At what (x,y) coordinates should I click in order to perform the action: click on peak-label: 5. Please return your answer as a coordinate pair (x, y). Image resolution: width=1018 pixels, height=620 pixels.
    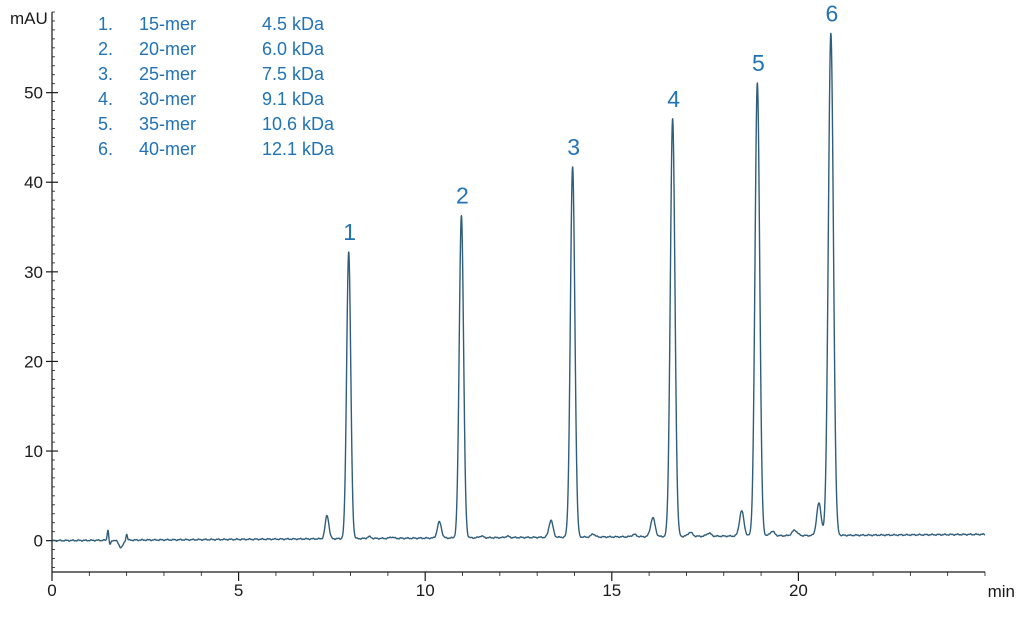
    Looking at the image, I should click on (758, 63).